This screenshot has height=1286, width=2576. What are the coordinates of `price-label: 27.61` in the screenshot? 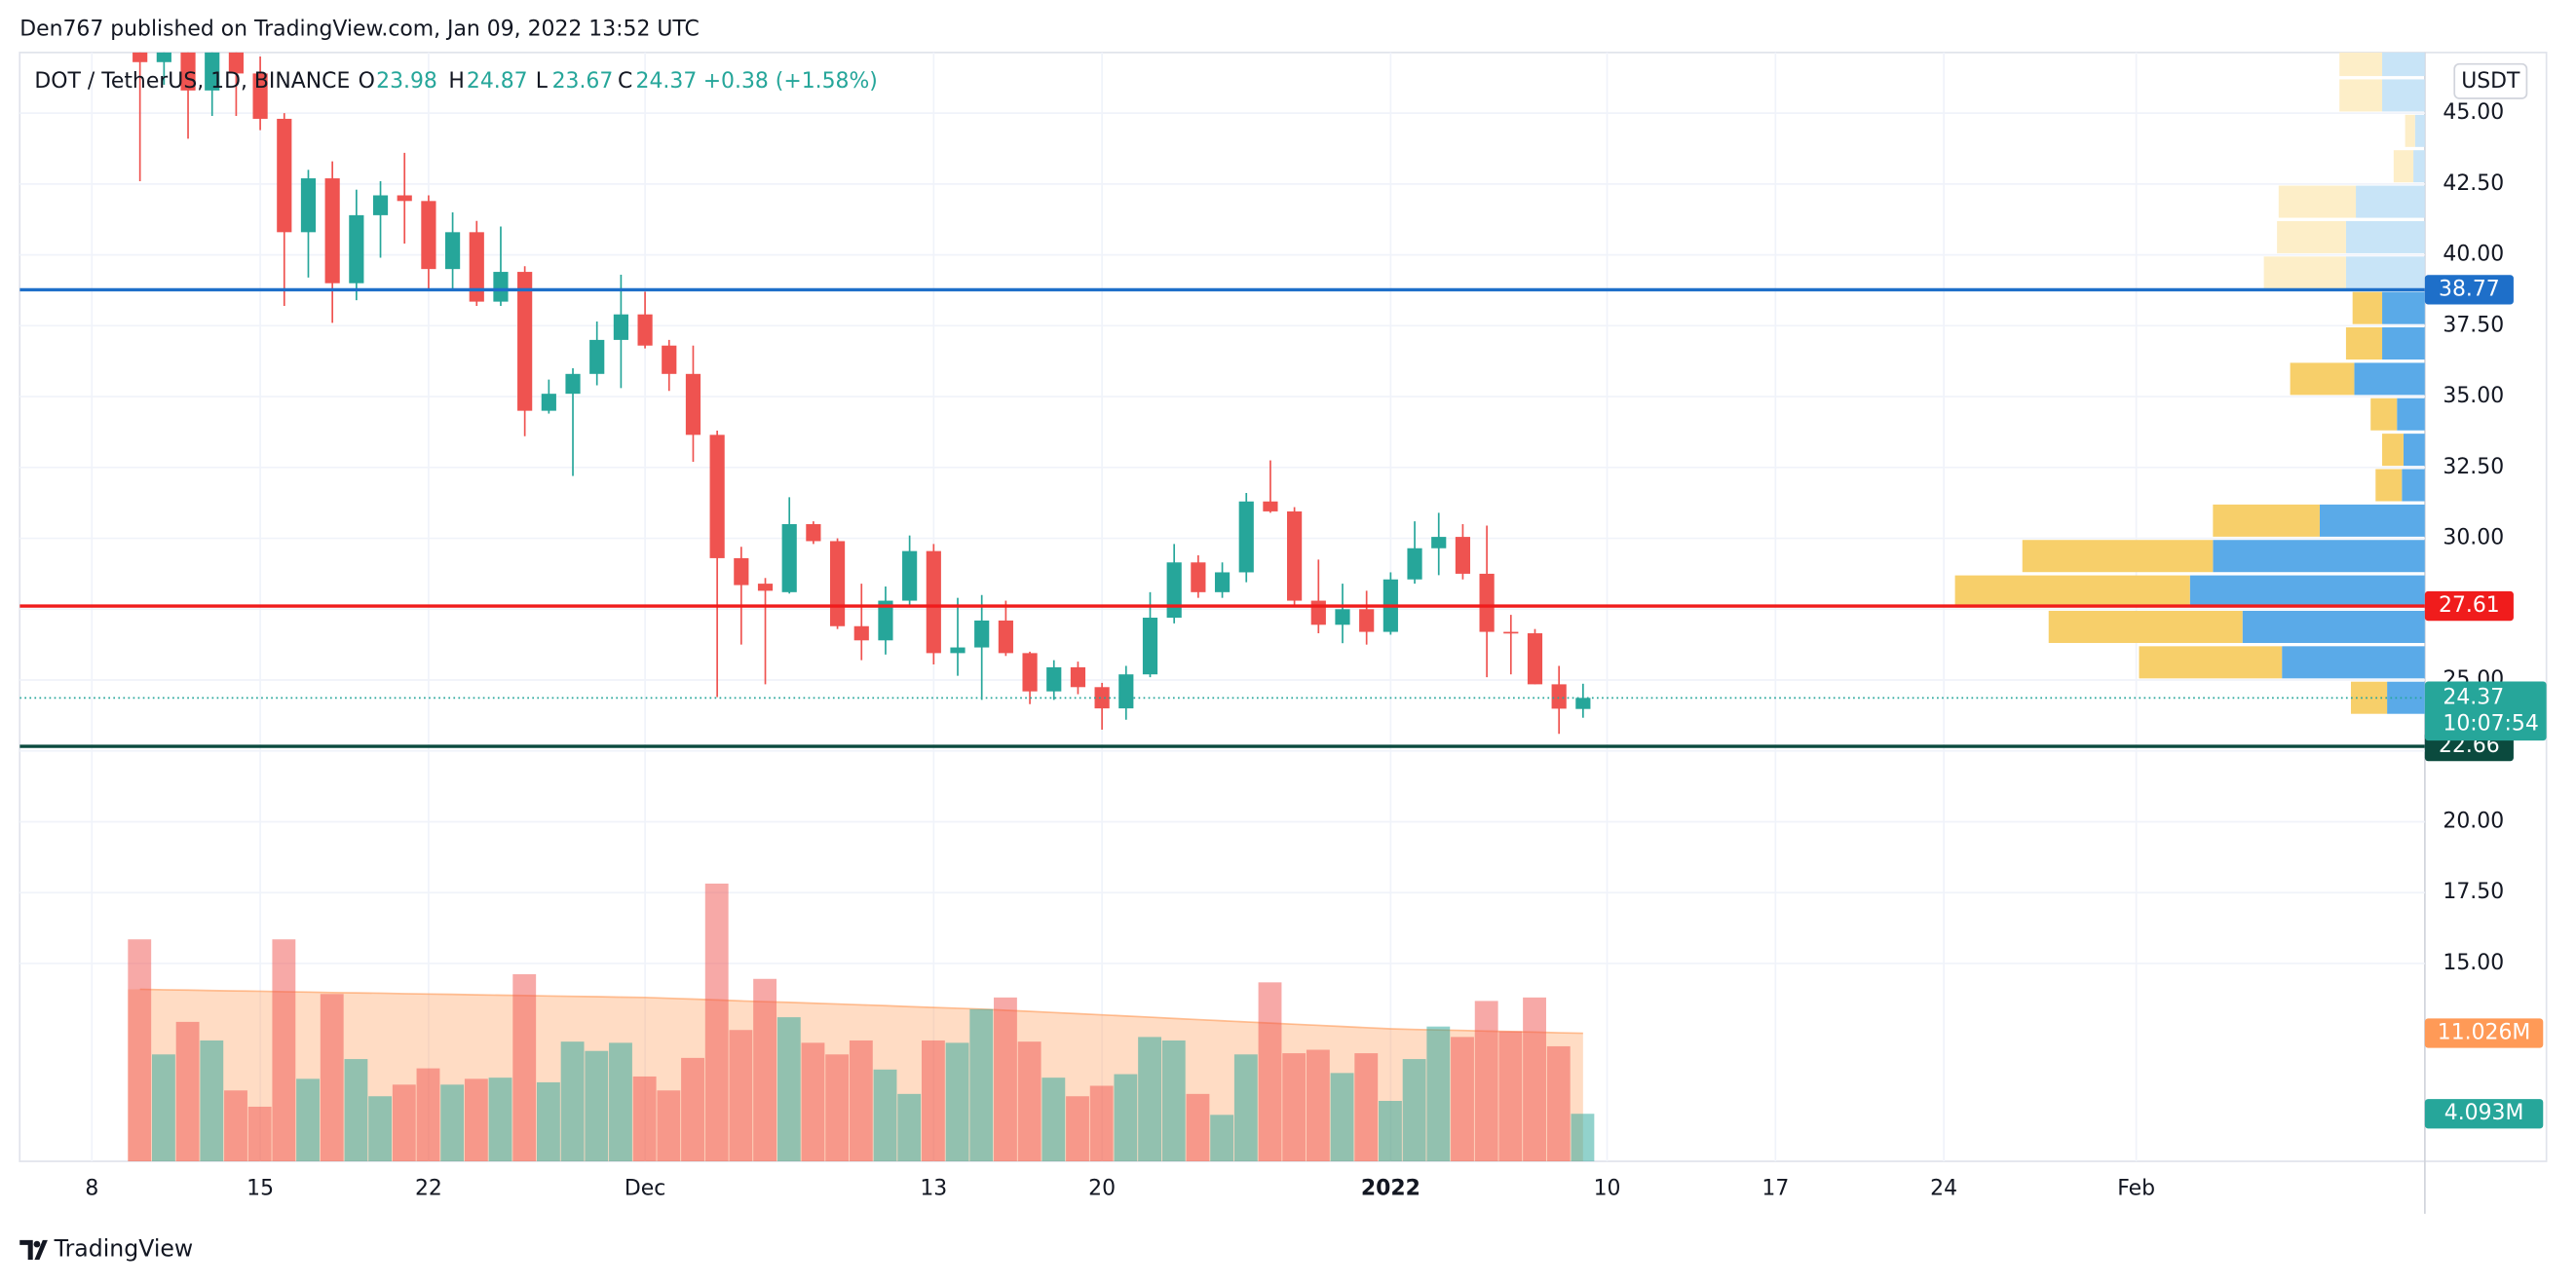 It's located at (2469, 605).